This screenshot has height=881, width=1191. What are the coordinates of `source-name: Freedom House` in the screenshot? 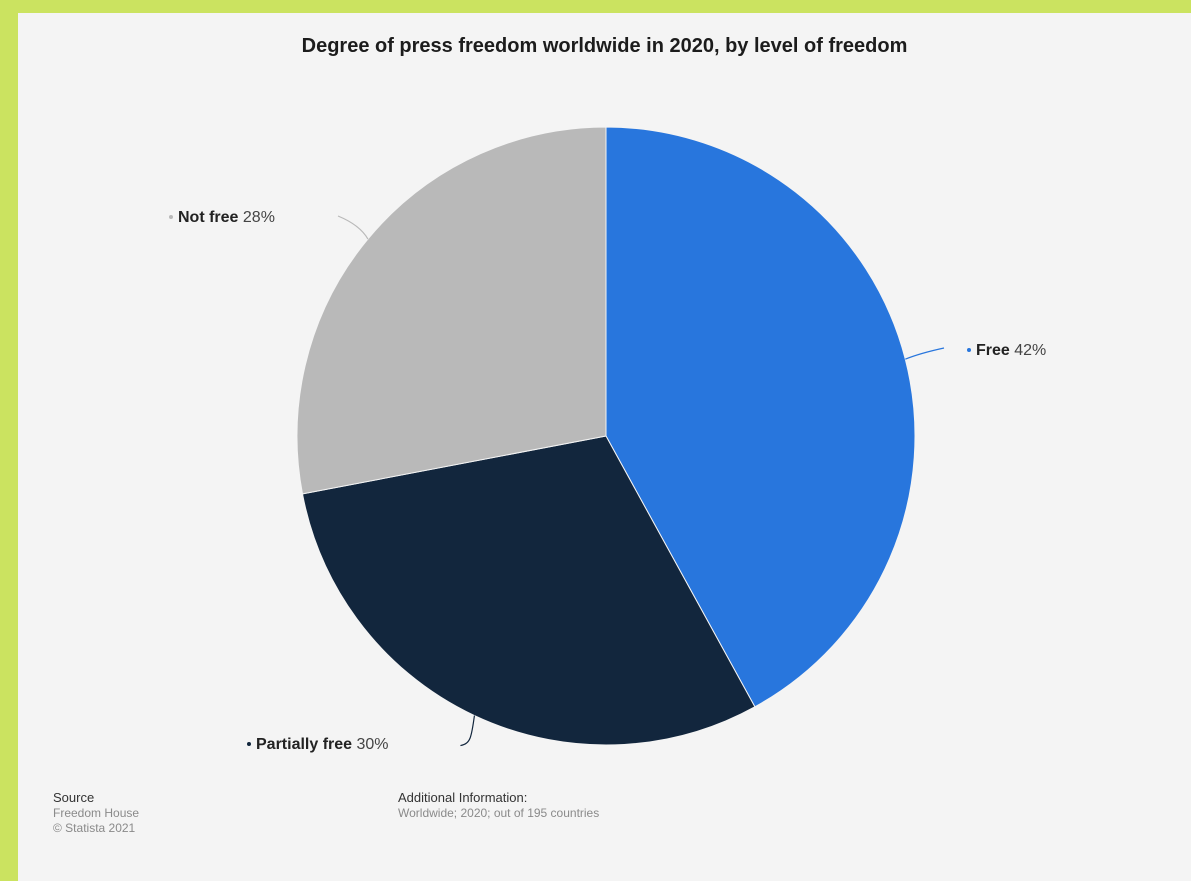 It's located at (96, 813).